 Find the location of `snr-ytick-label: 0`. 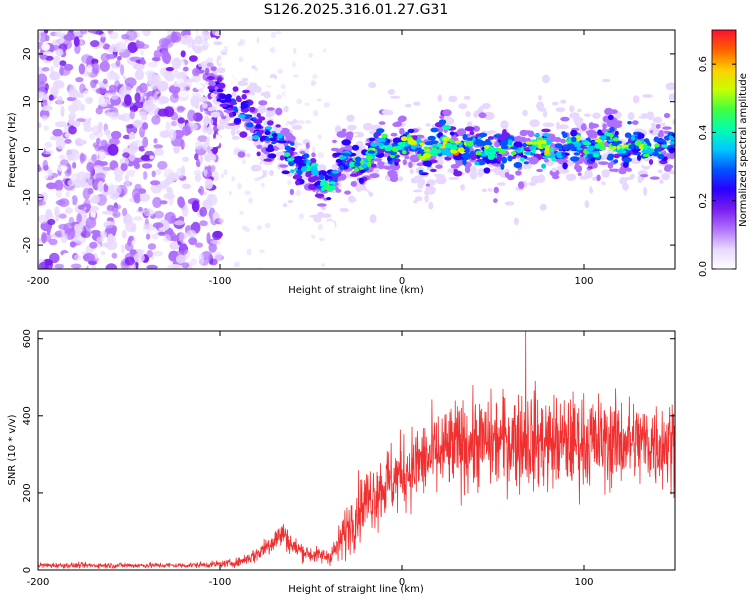

snr-ytick-label: 0 is located at coordinates (27, 570).